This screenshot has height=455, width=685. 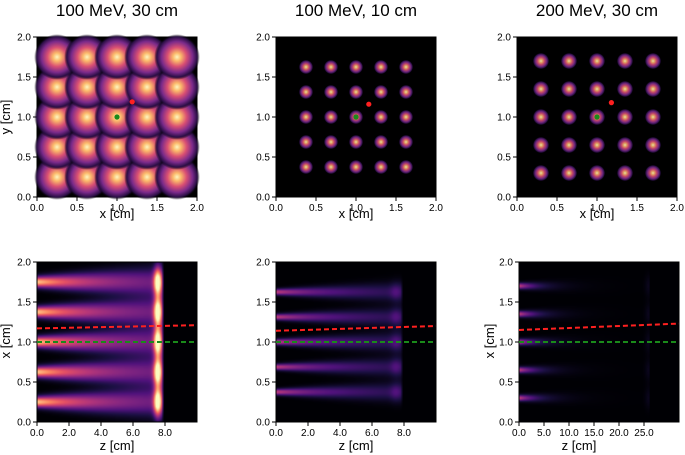 What do you see at coordinates (504, 198) in the screenshot?
I see `panel-3-ytick-label: 0.0` at bounding box center [504, 198].